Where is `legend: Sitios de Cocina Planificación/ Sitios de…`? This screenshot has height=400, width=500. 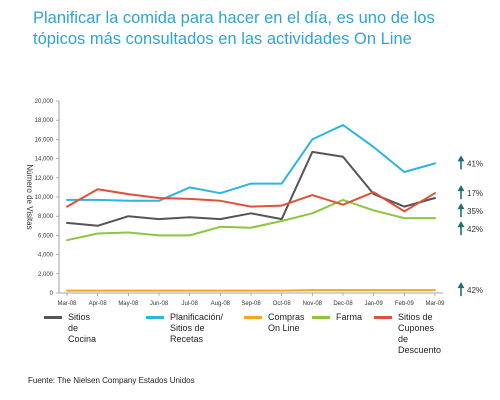 legend: Sitios de Cocina Planificación/ Sitios de… is located at coordinates (269, 333).